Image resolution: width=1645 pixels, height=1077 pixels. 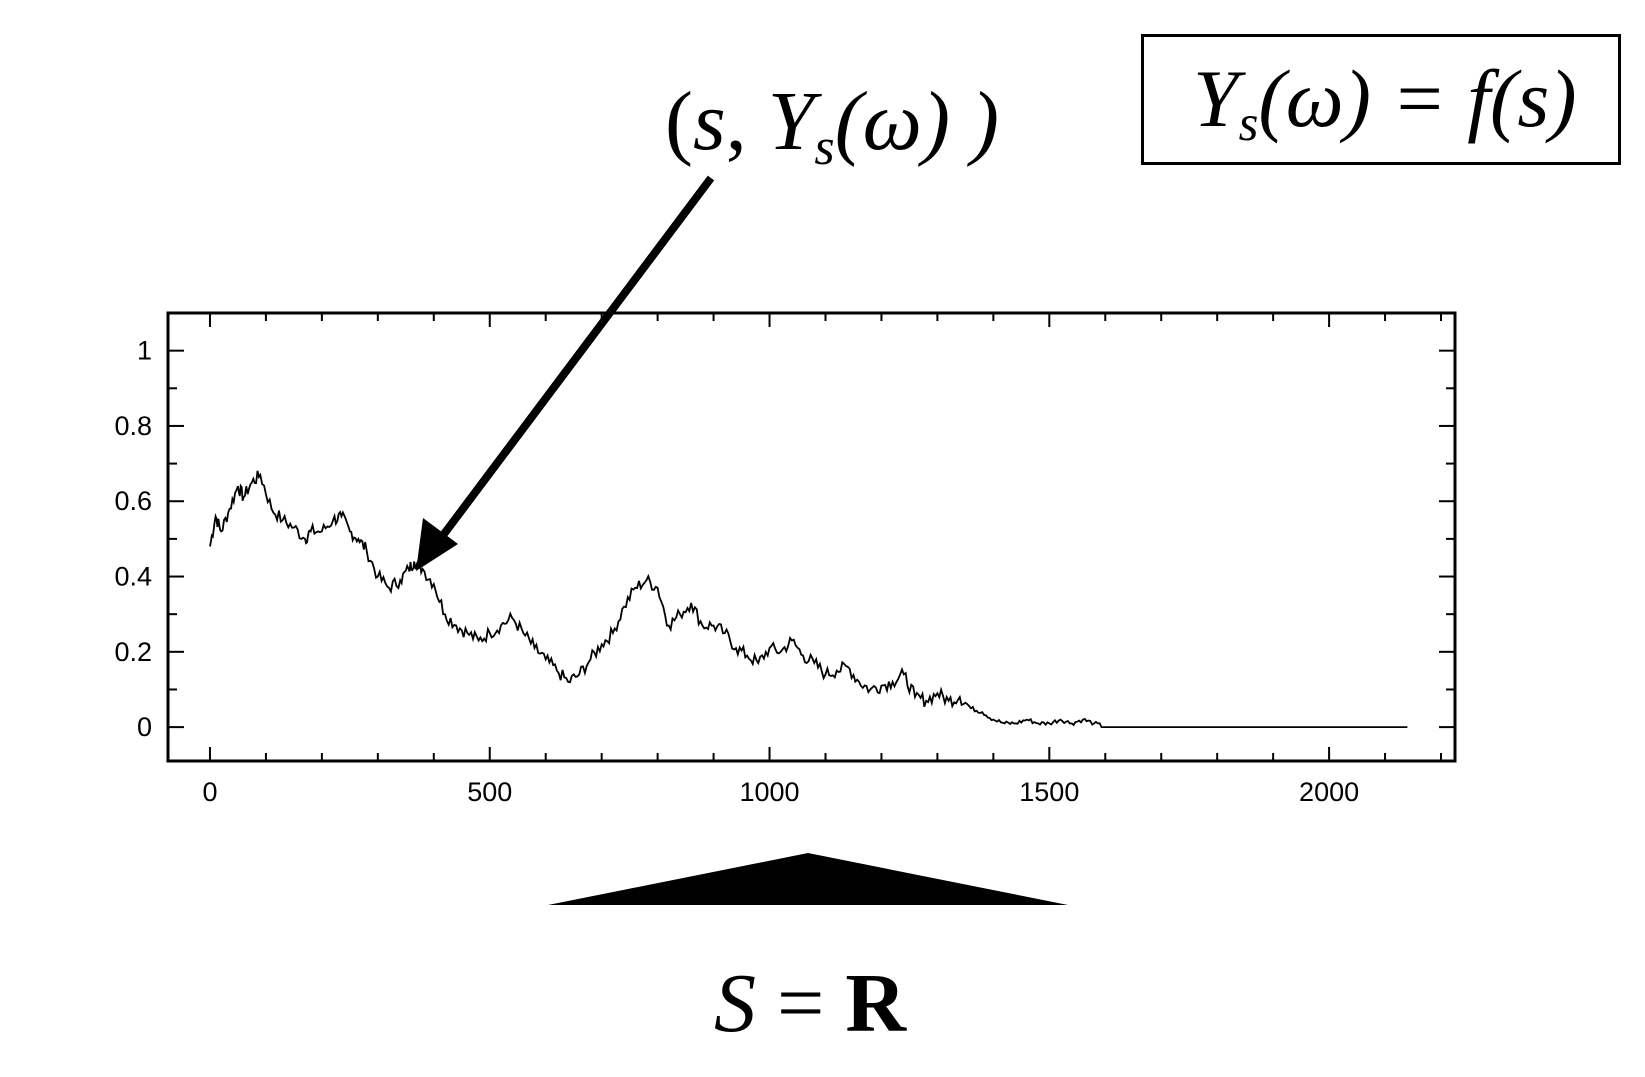 What do you see at coordinates (735, 1003) in the screenshot?
I see `space-label-s: S` at bounding box center [735, 1003].